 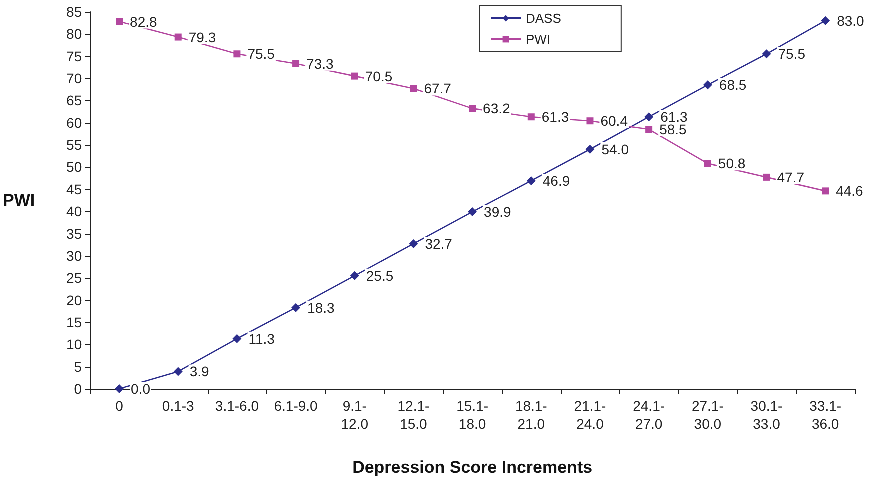 I want to click on x-tick-label: 21.1-24.0, so click(x=590, y=415).